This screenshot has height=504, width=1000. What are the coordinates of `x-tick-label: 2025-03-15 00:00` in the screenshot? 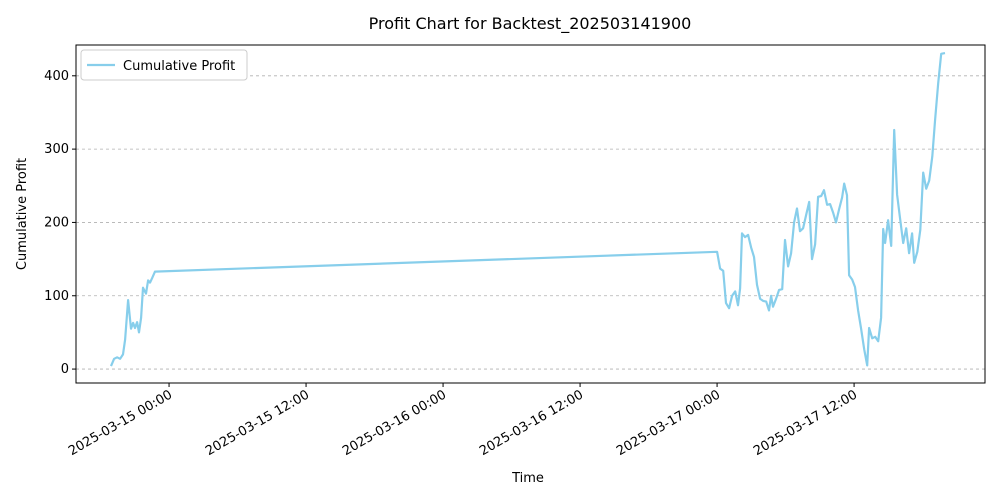 It's located at (120, 423).